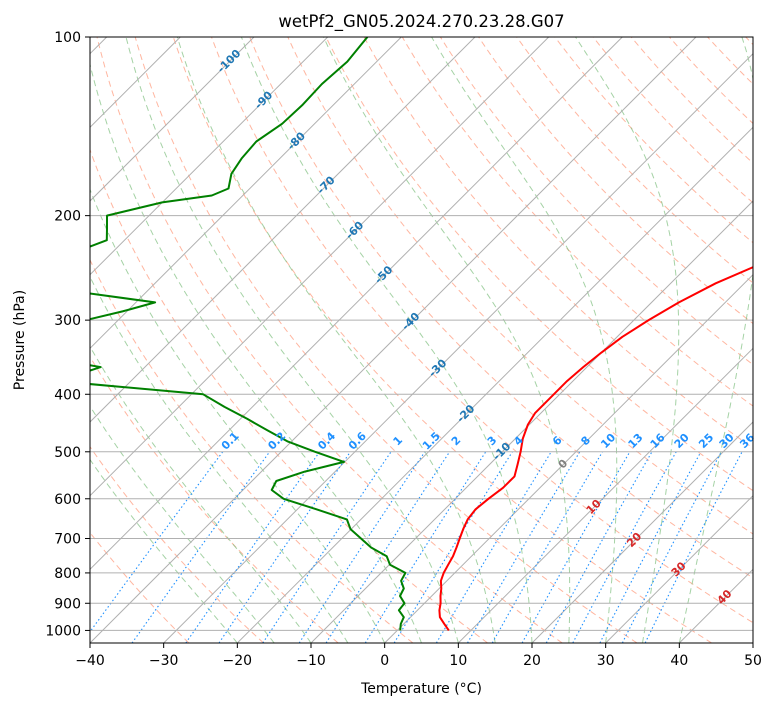 The width and height of the screenshot is (775, 708). What do you see at coordinates (421, 689) in the screenshot?
I see `x-axis-label: Temperature (°C)` at bounding box center [421, 689].